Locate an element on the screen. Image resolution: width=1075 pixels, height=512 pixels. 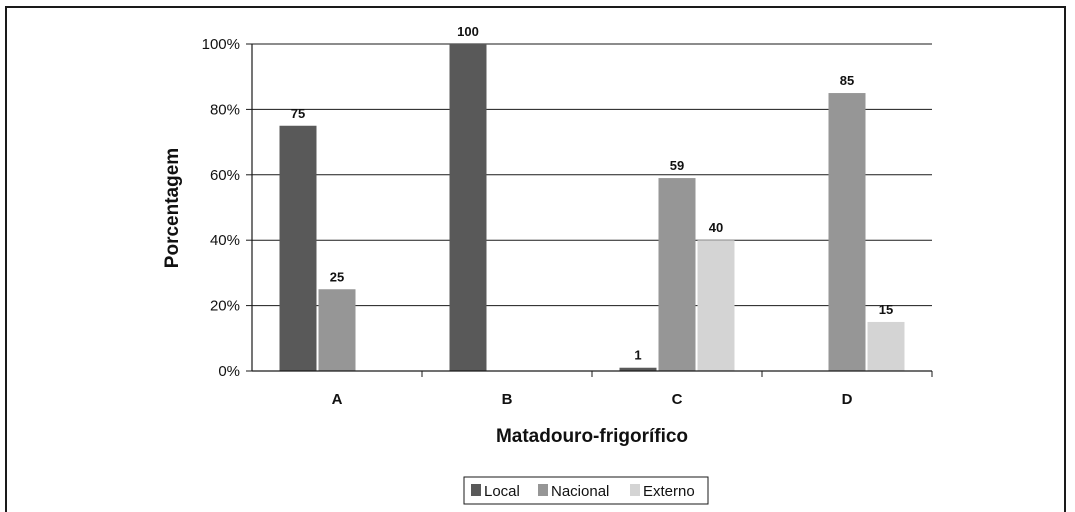
legend-box is located at coordinates (586, 490).